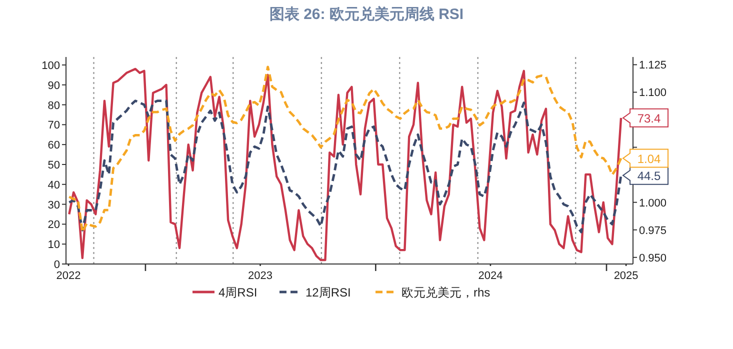  What do you see at coordinates (260, 276) in the screenshot?
I see `x-tick-label: 2023` at bounding box center [260, 276].